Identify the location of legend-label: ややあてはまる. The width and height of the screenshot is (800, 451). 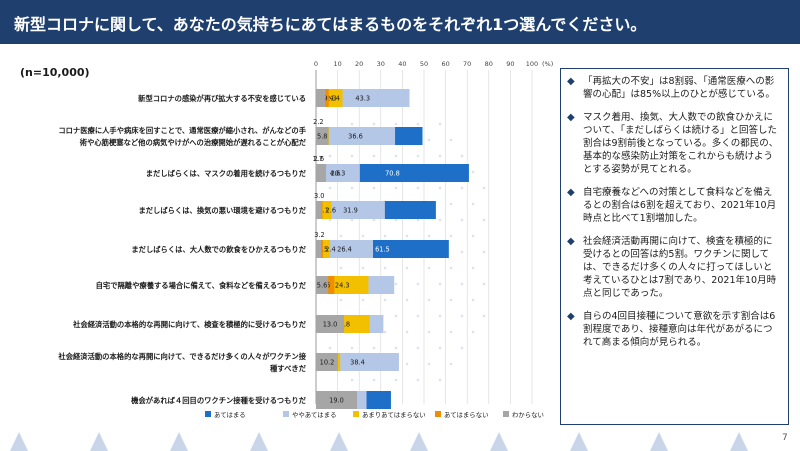
(314, 415).